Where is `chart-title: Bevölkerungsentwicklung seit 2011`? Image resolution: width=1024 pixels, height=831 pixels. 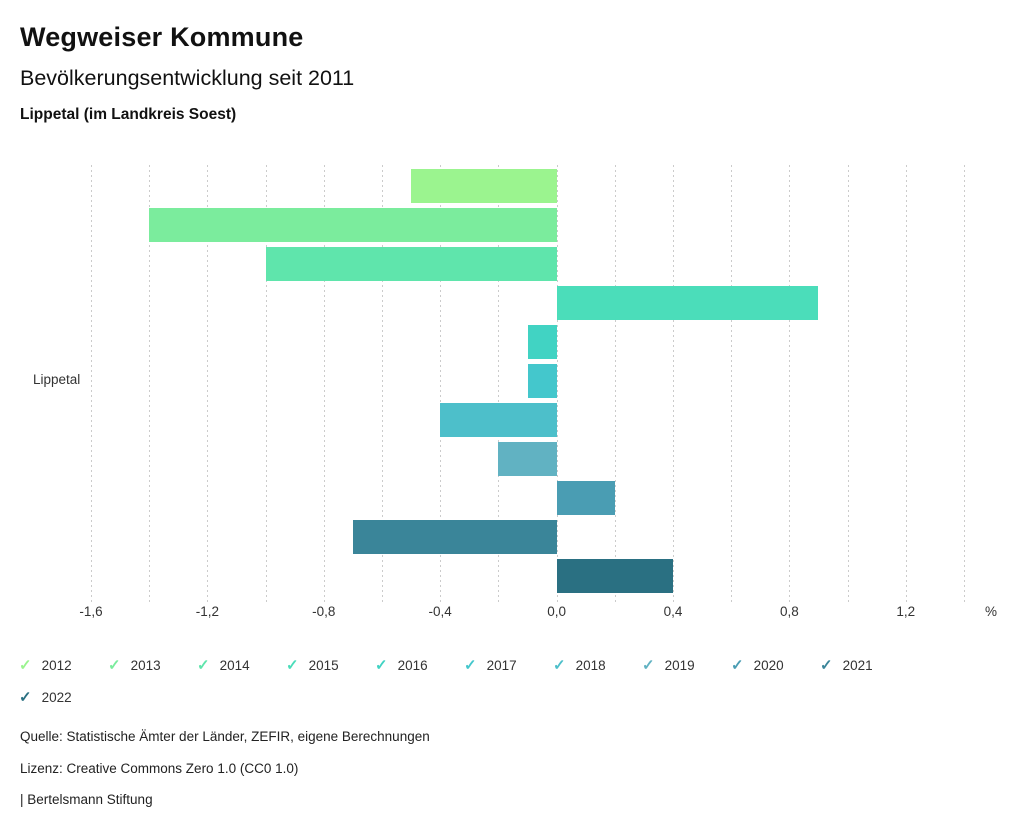 chart-title: Bevölkerungsentwicklung seit 2011 is located at coordinates (187, 78).